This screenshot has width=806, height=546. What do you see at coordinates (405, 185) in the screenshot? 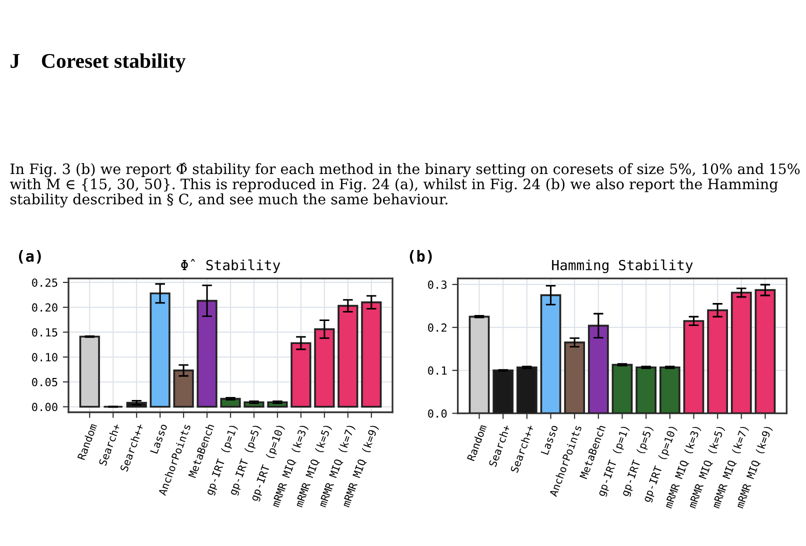
I see `text: In Fig. 3 (b) we report Φ̂ stability for each method in the binary setting on coresets of size 5%, 10% and 15% with M ∈ {15, 30, 50}. This is reproduced in Fig. 24 (a), whilst in Fig. 24 (b) we also report the Hamming stability described in § C, and see much the same behaviour.` at bounding box center [405, 185].